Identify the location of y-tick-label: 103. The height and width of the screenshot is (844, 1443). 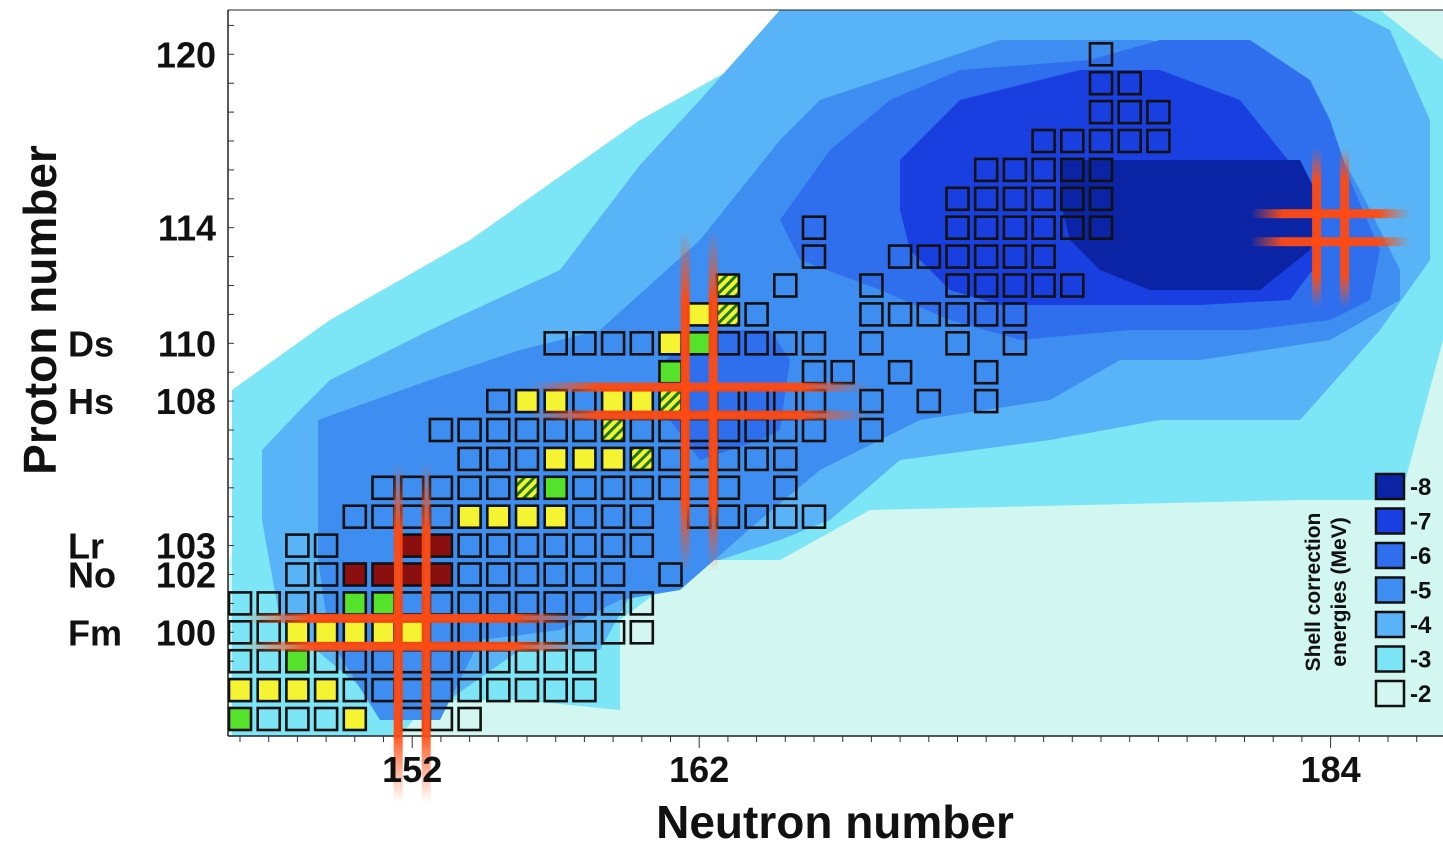
(186, 546).